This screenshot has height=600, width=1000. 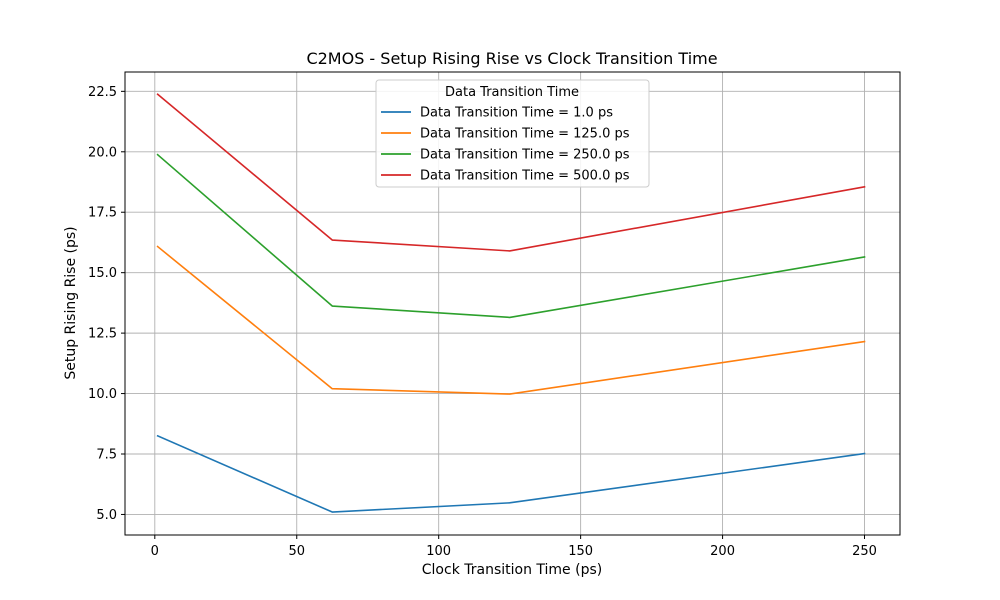 What do you see at coordinates (512, 92) in the screenshot?
I see `legend-title: Data Transition Time` at bounding box center [512, 92].